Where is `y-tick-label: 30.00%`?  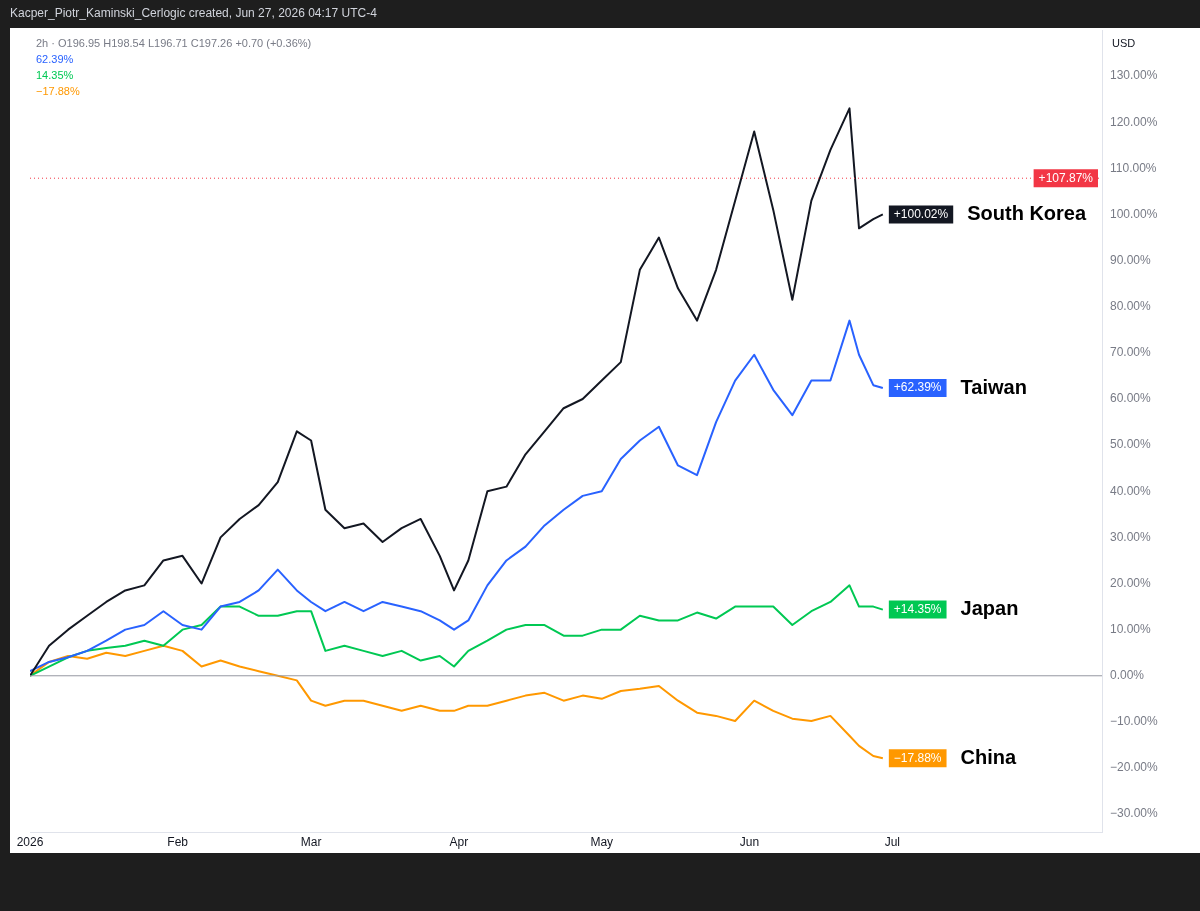
y-tick-label: 30.00% is located at coordinates (1131, 536).